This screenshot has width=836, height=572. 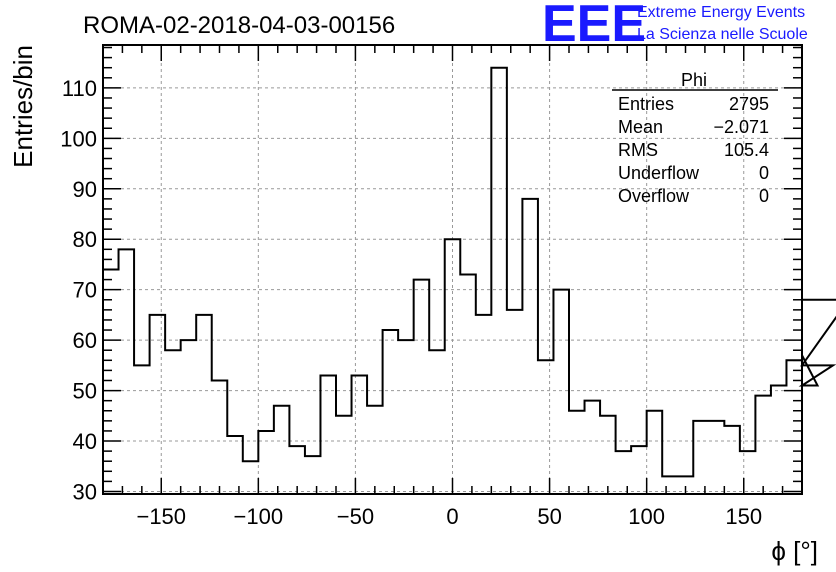 I want to click on y-tick-label: 50, so click(x=85, y=391).